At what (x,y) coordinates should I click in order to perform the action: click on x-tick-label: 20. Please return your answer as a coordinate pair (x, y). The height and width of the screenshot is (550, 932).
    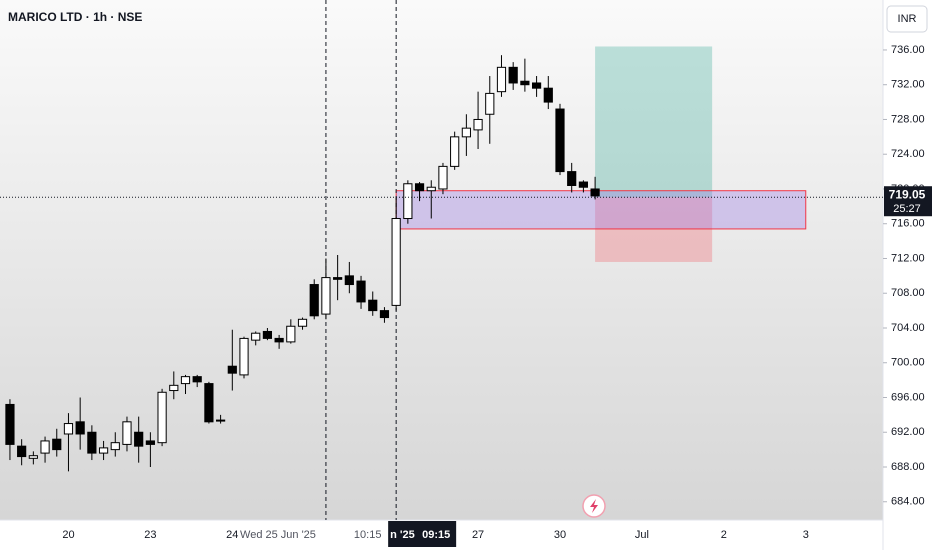
    Looking at the image, I should click on (68, 535).